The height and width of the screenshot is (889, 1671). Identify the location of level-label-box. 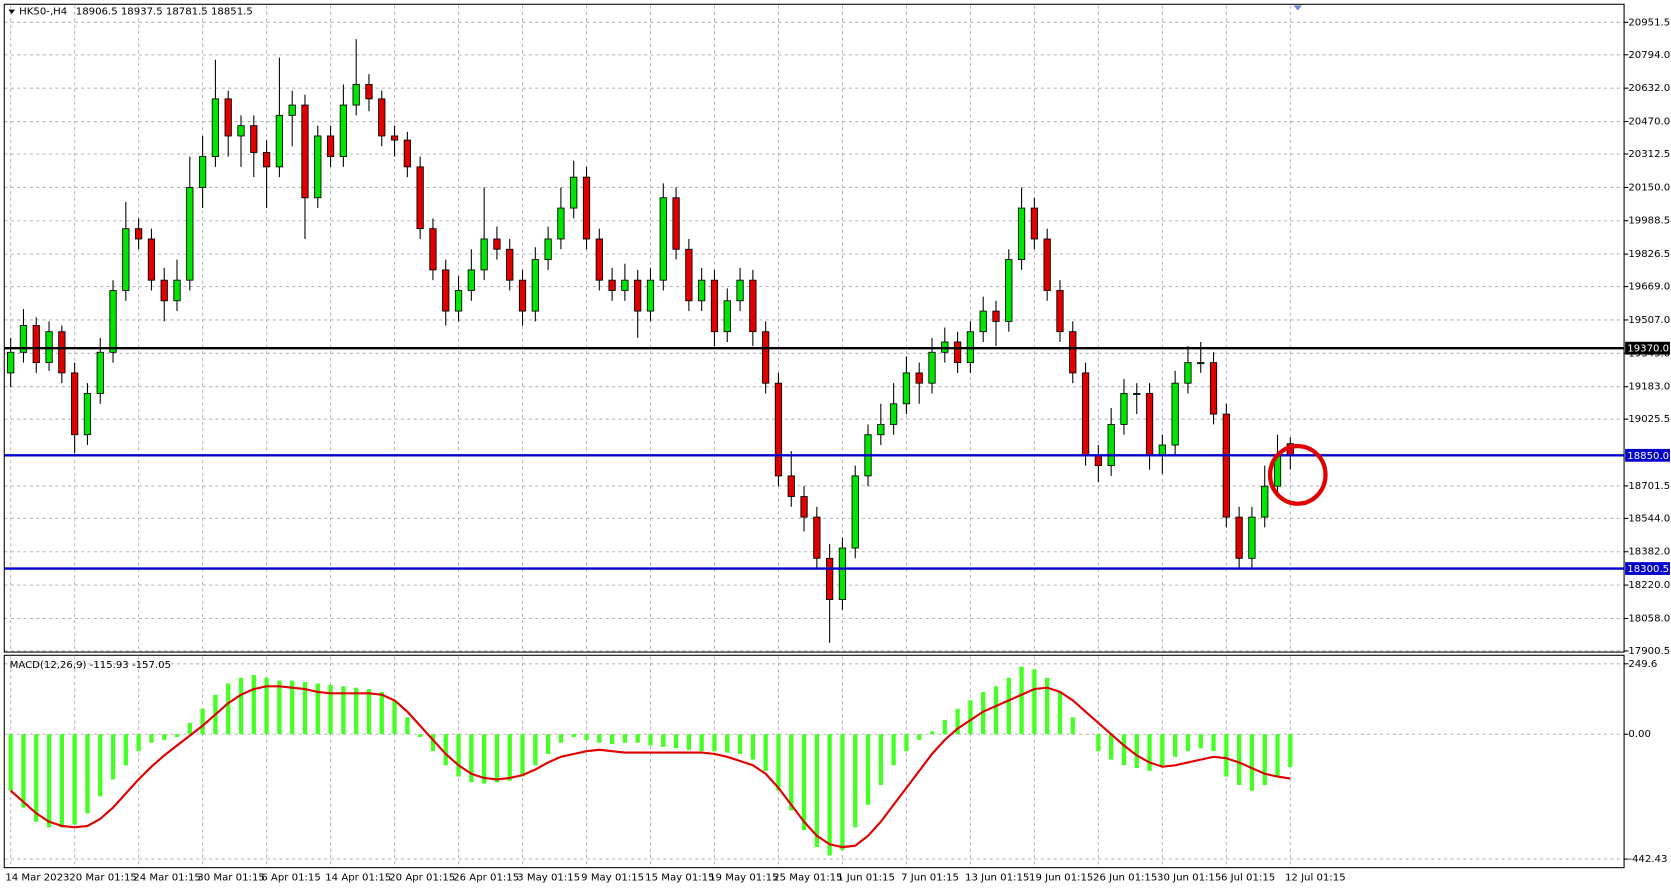
(1647, 455).